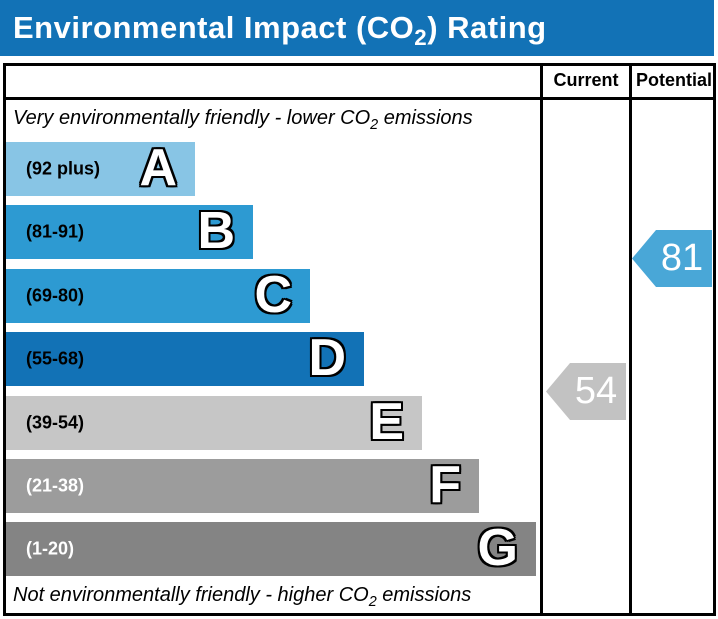  I want to click on band-range-label: (92 plus), so click(63, 168).